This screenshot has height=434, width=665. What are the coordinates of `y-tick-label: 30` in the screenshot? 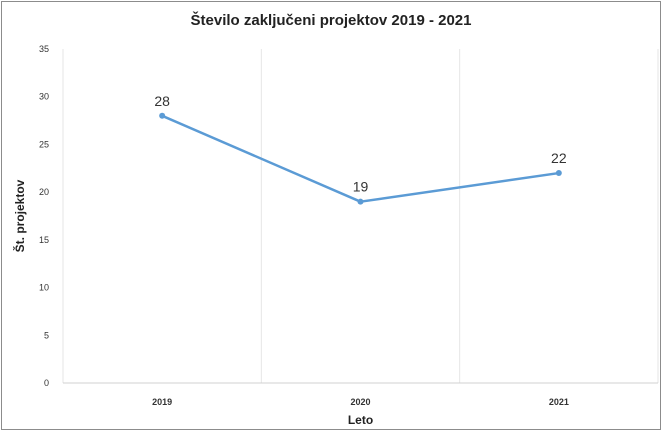 It's located at (44, 97).